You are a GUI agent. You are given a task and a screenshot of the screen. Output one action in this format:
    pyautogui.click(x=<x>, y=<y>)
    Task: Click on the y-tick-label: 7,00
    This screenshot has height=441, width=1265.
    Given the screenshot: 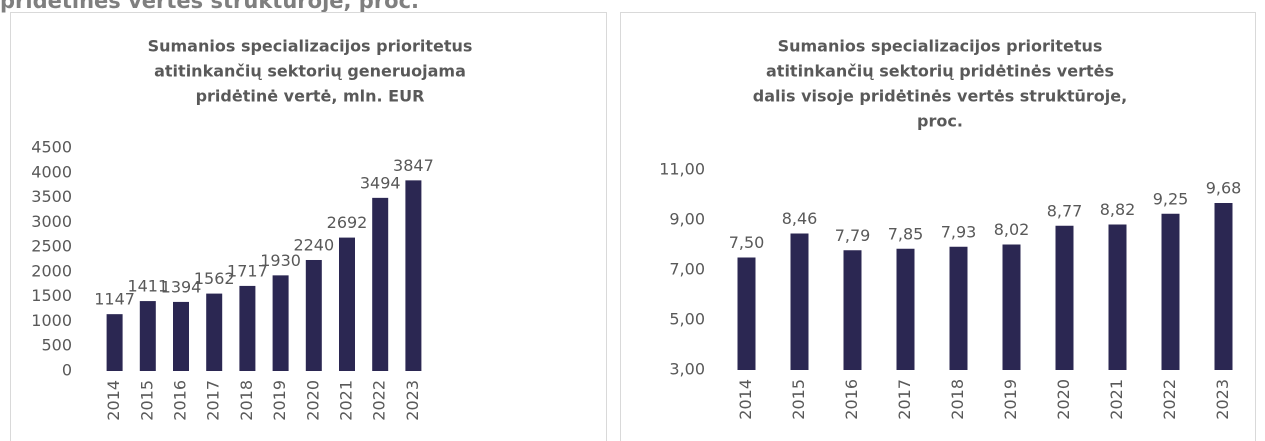 What is the action you would take?
    pyautogui.click(x=687, y=269)
    